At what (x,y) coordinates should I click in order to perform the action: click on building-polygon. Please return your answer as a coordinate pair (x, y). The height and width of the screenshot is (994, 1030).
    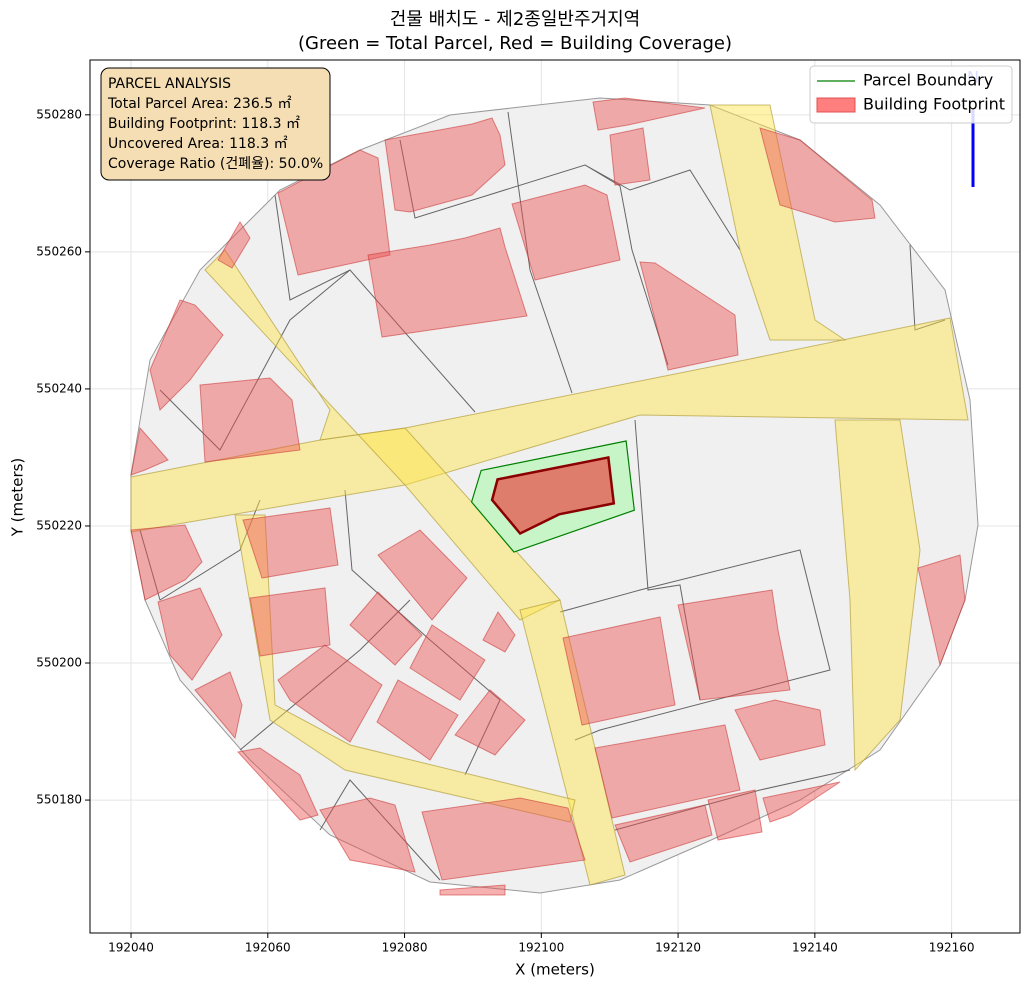
    Looking at the image, I should click on (553, 495).